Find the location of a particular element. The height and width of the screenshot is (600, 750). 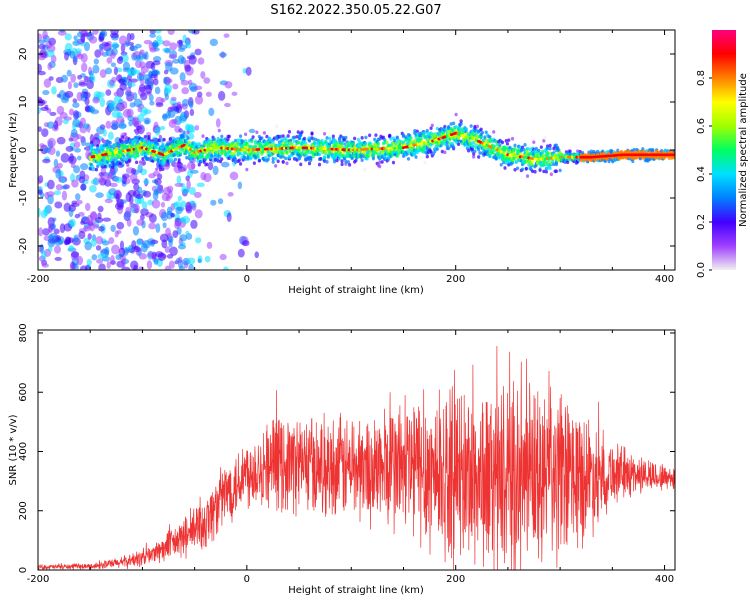

snr-xtick-label: 200 is located at coordinates (455, 579).